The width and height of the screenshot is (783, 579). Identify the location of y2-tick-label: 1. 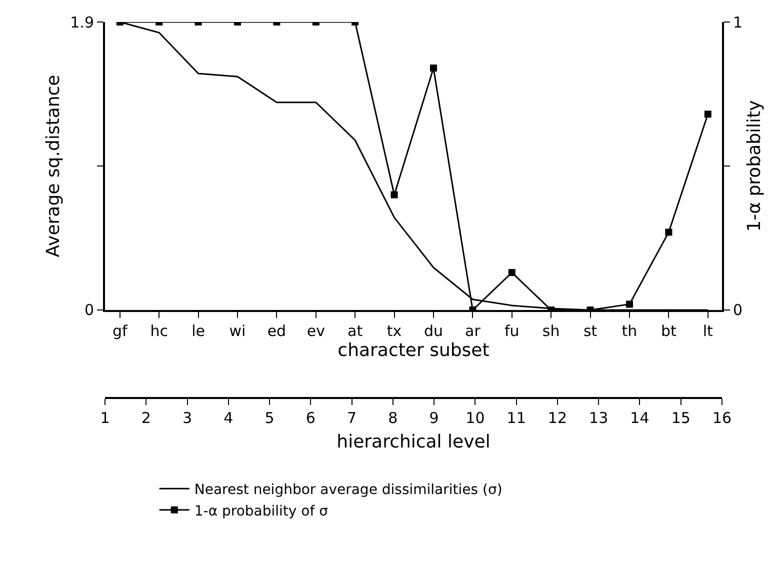
(738, 22).